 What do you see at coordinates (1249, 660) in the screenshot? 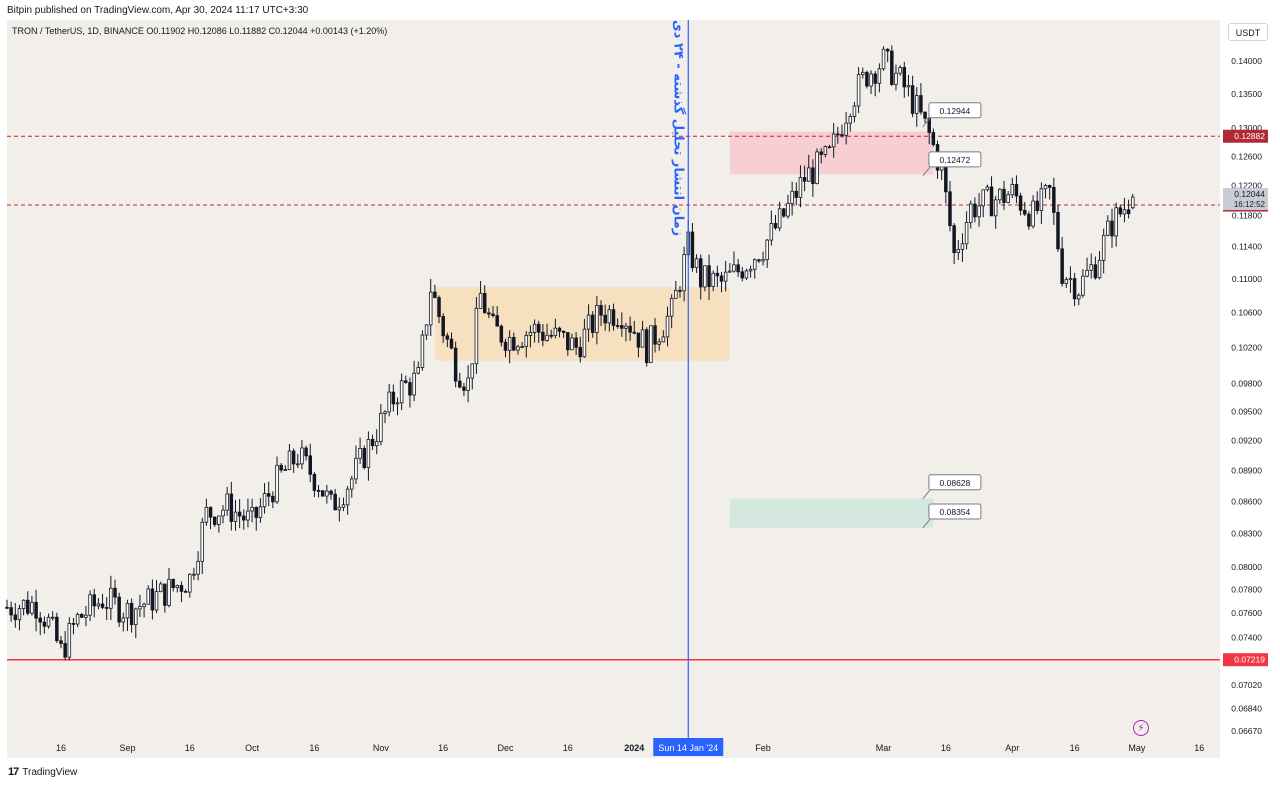
I see `price-line-label: 0.07219` at bounding box center [1249, 660].